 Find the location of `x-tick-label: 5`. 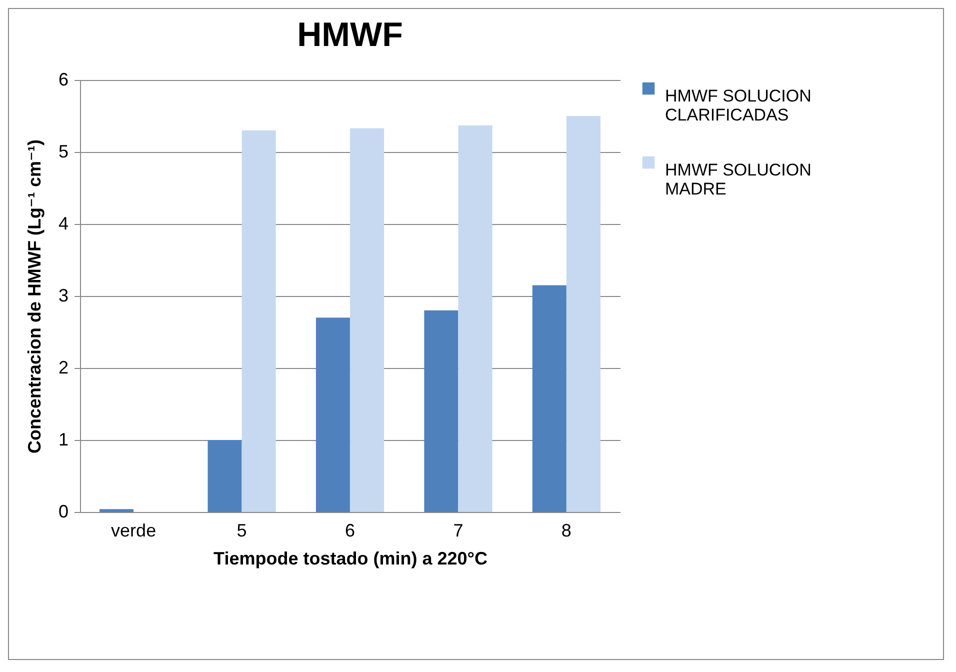

x-tick-label: 5 is located at coordinates (241, 530).